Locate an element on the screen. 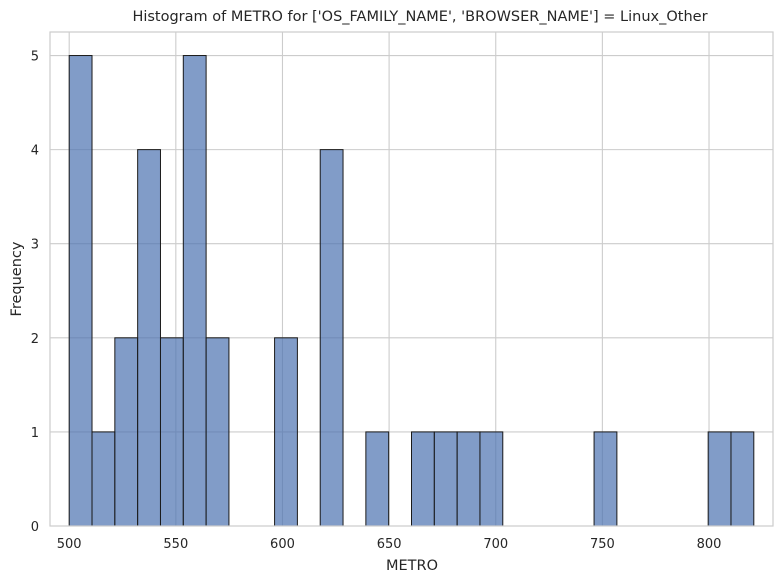 The width and height of the screenshot is (784, 584). x-axis-label: METRO is located at coordinates (412, 566).